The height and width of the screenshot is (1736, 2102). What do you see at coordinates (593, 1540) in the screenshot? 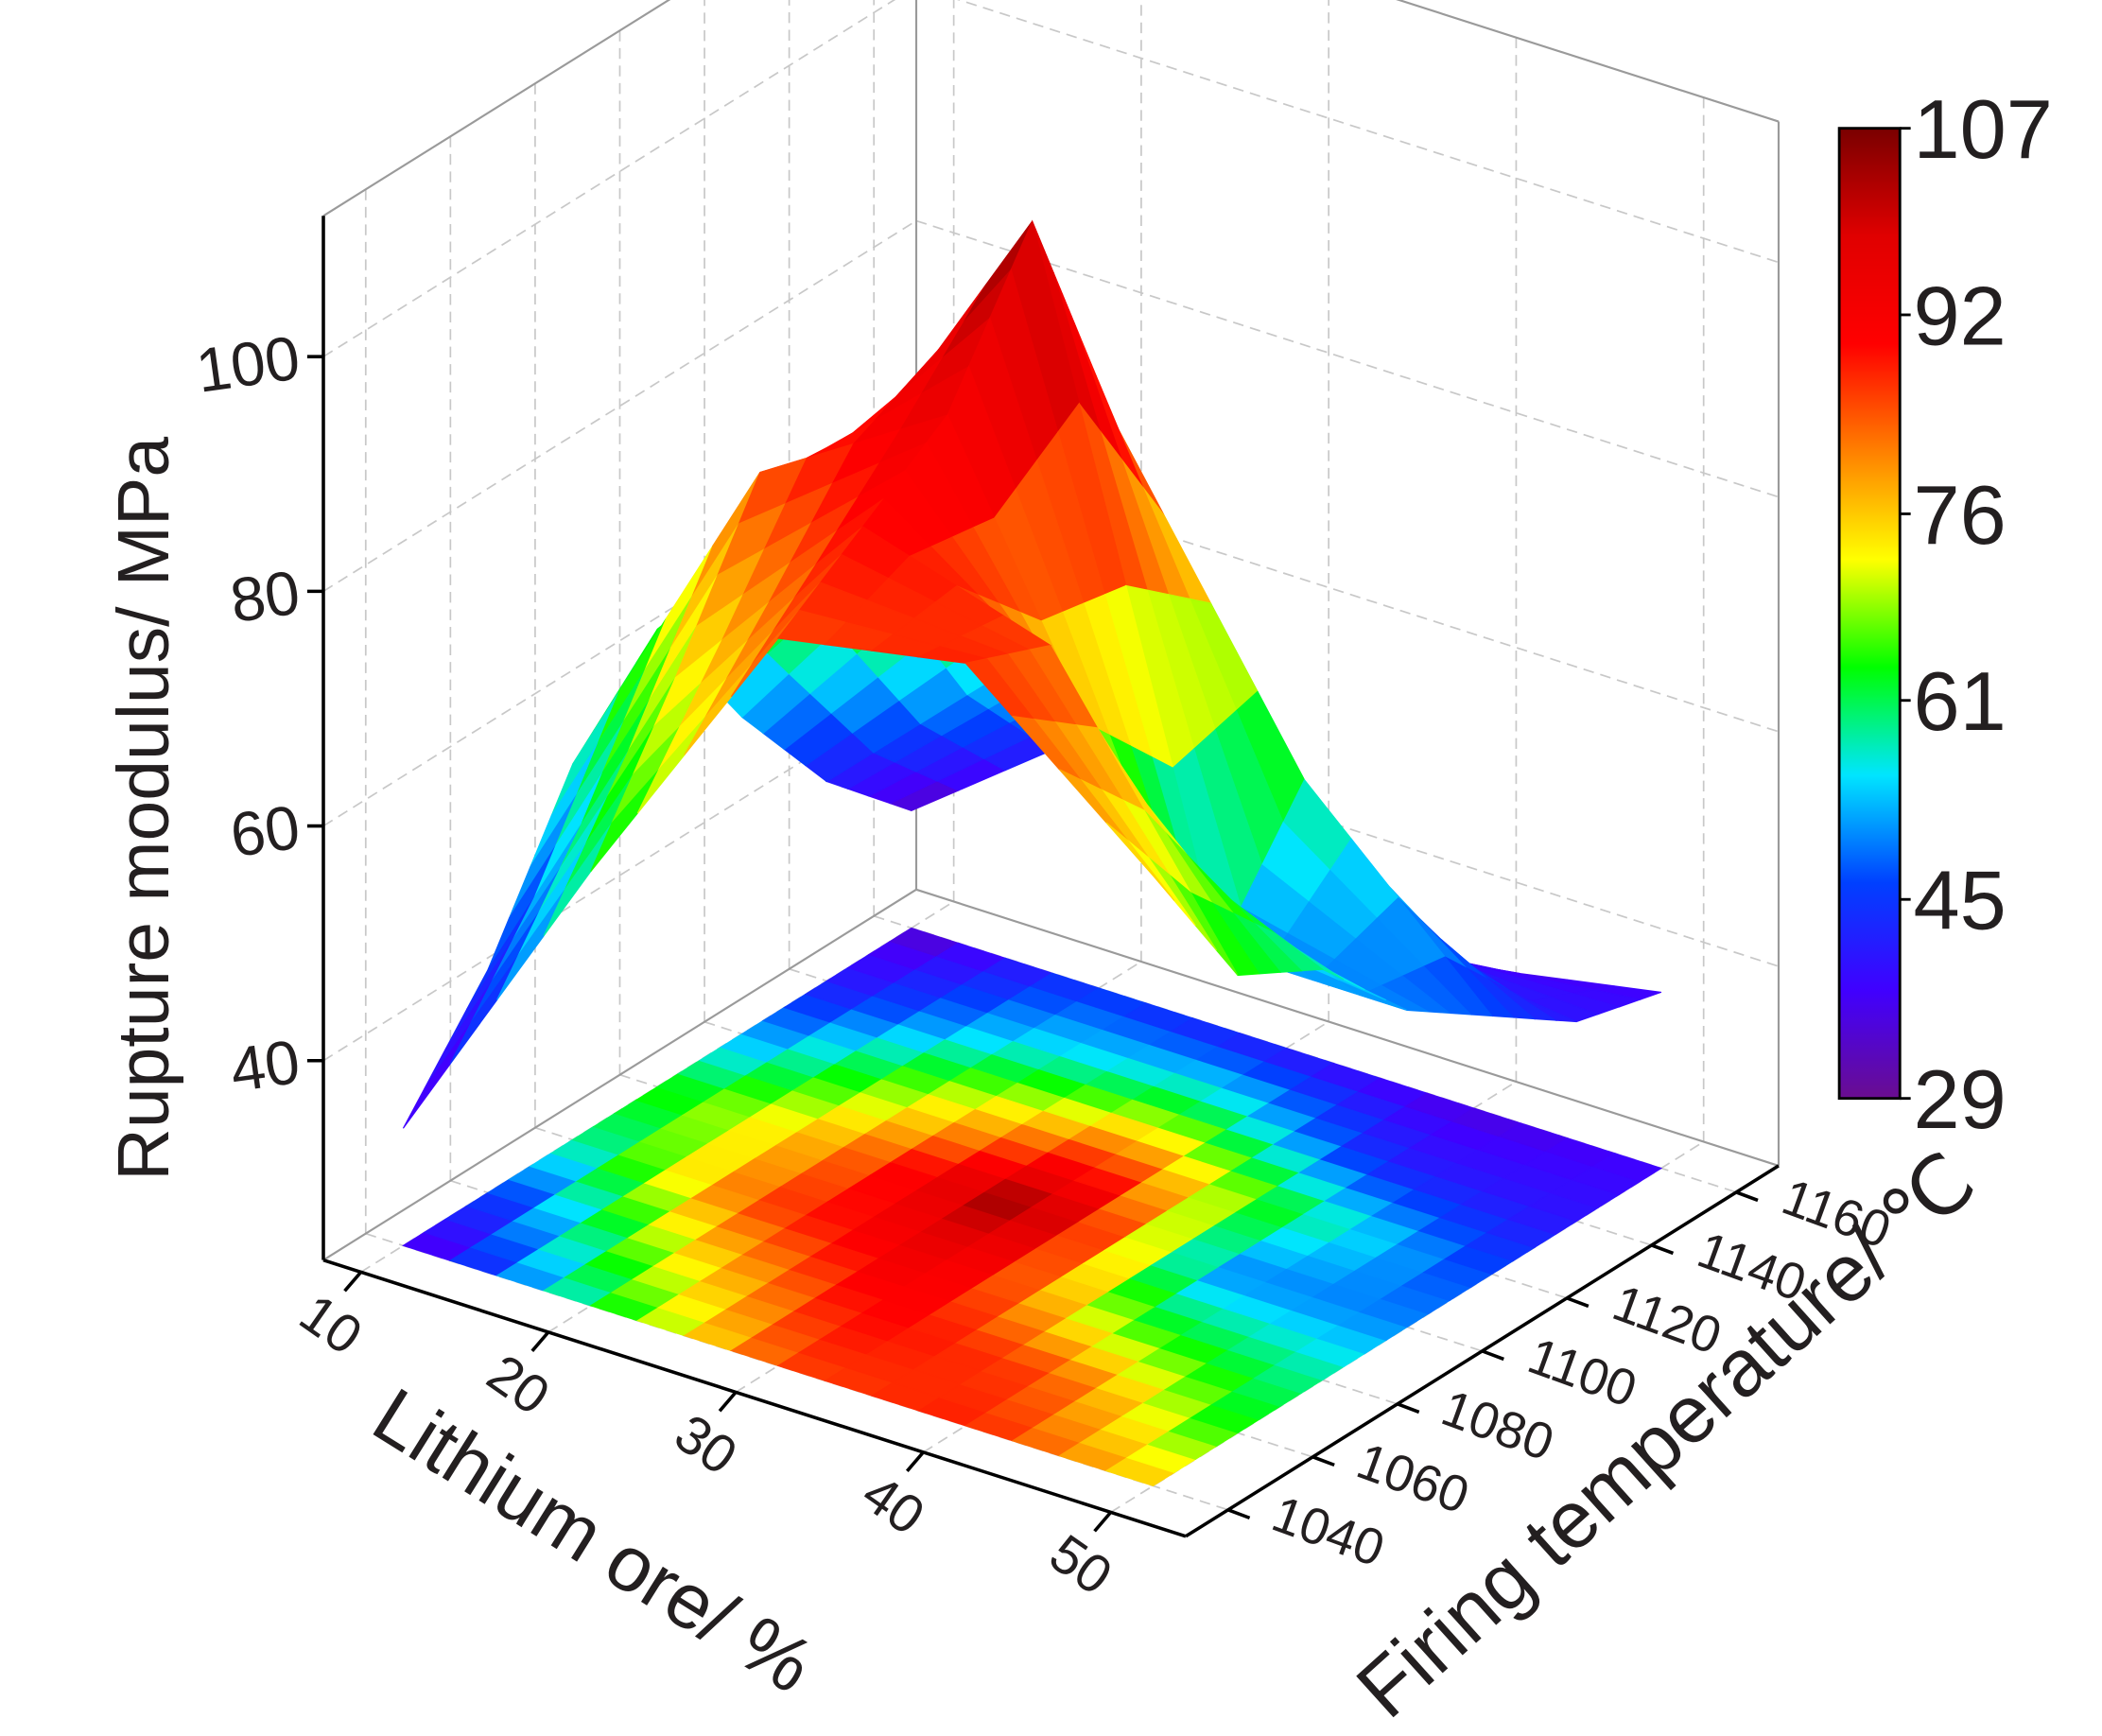
I see `x-axis-label: Lithium ore/ %` at bounding box center [593, 1540].